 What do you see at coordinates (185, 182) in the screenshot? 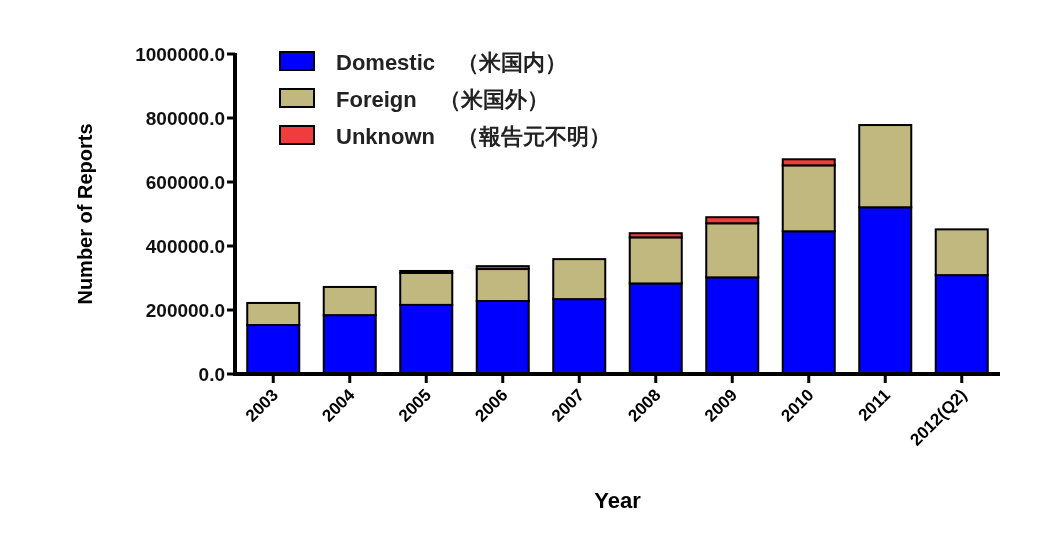
I see `y-tick-label: 600000.0` at bounding box center [185, 182].